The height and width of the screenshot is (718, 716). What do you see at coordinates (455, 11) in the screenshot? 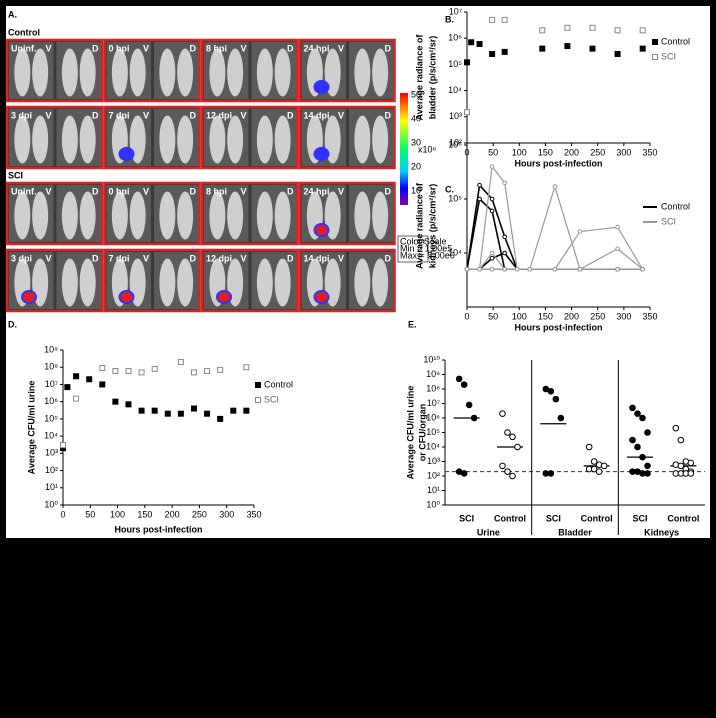
I see `y-tick-label: 10⁷` at bounding box center [455, 11].